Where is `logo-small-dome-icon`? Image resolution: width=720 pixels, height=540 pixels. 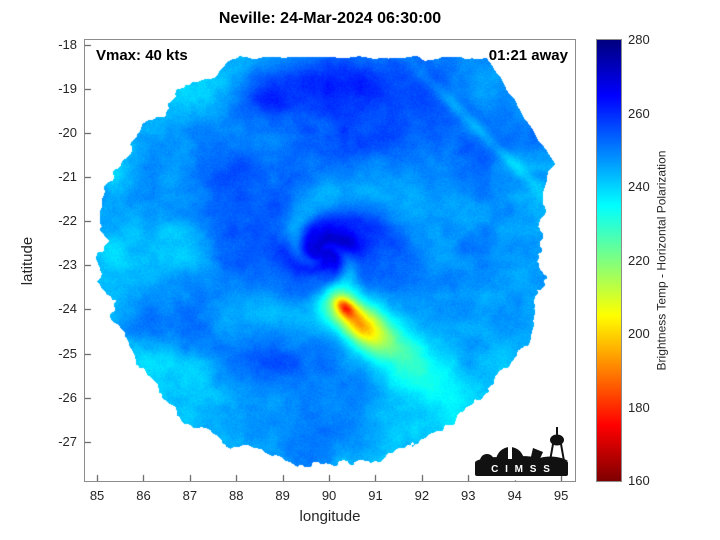
logo-small-dome-icon is located at coordinates (487, 457).